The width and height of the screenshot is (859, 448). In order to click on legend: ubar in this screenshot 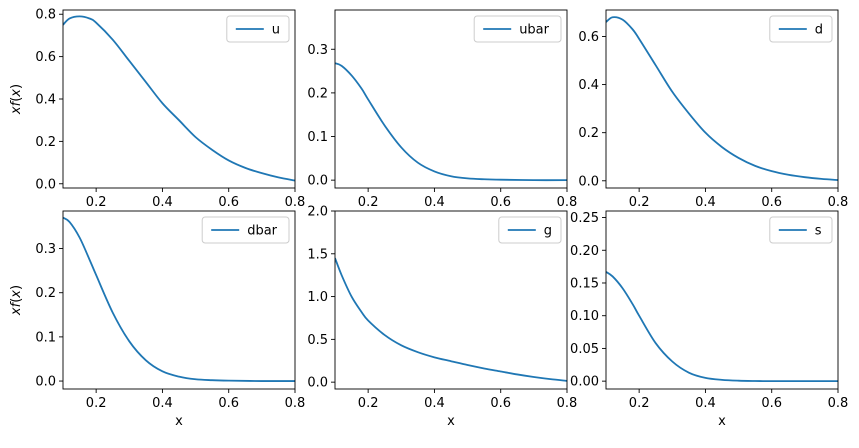, I will do `click(517, 29)`.